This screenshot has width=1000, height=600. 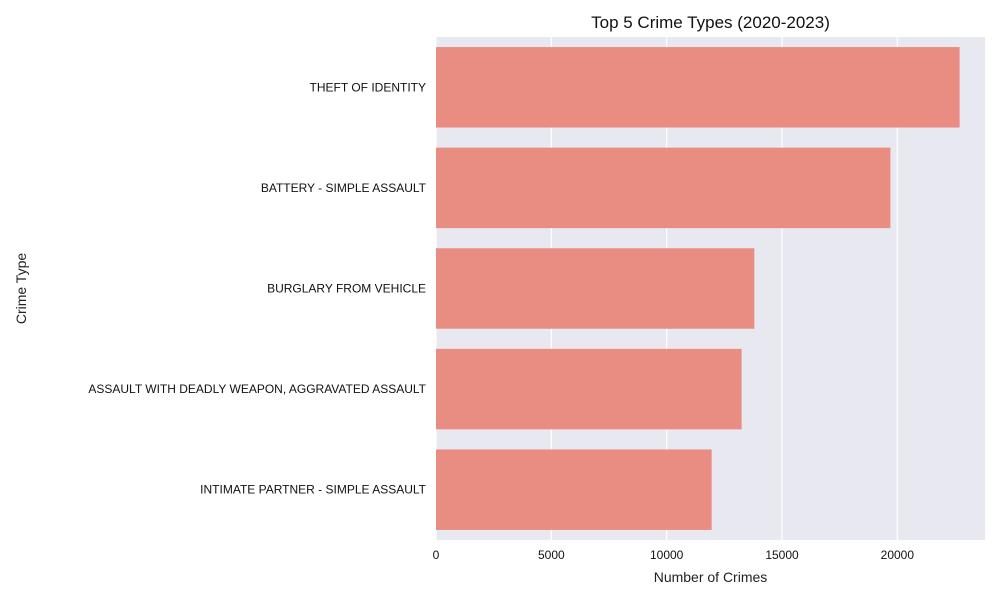 What do you see at coordinates (782, 555) in the screenshot?
I see `x-tick-label: 15000` at bounding box center [782, 555].